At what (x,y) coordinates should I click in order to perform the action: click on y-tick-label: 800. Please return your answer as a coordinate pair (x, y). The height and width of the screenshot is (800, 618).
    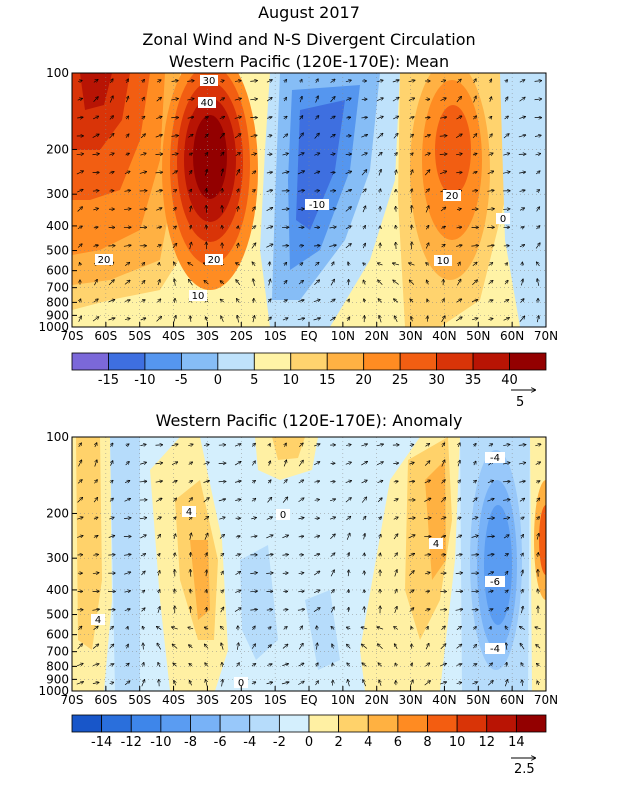
    Looking at the image, I should click on (57, 302).